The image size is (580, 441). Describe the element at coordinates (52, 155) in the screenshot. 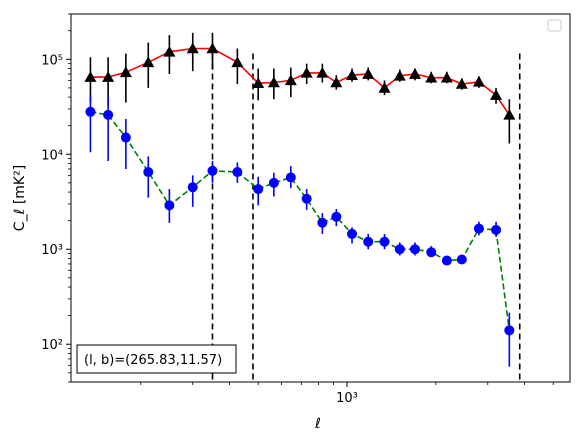

I see `y-tick-label: 10⁴` at that location.